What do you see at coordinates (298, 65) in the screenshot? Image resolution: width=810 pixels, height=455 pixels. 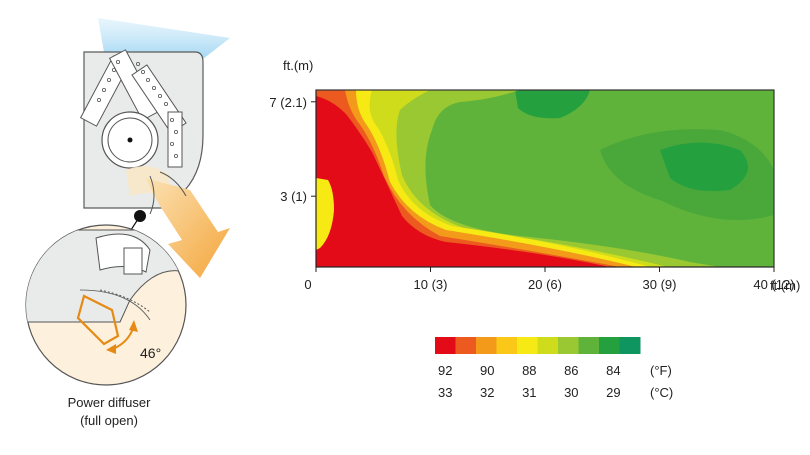 I see `y-unit-label: ft.(m)` at bounding box center [298, 65].